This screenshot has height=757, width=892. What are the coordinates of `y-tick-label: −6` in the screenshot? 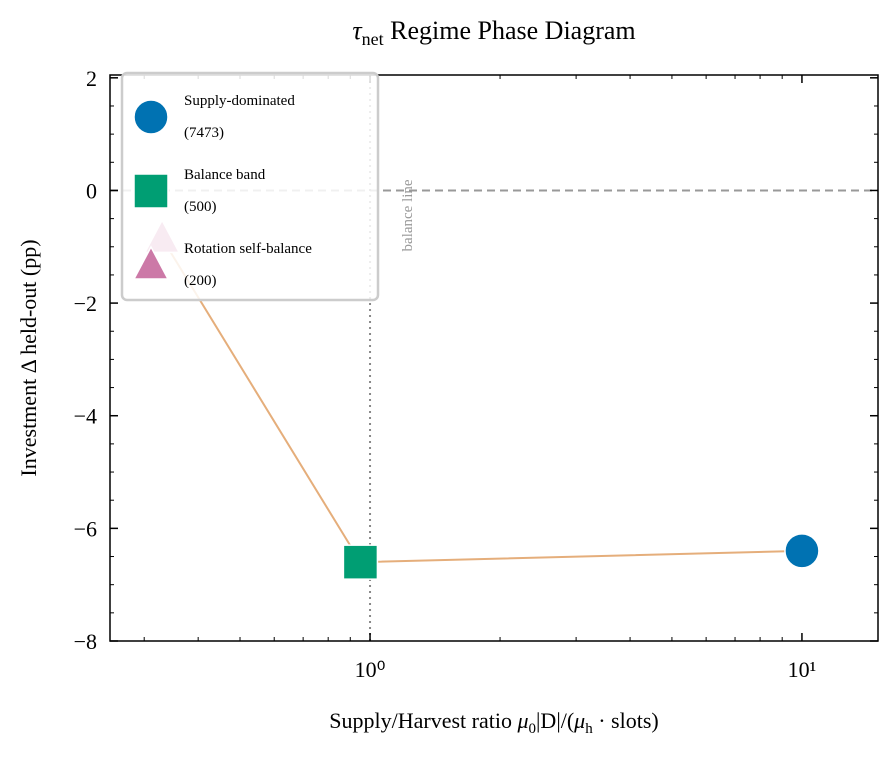 It's located at (85, 528).